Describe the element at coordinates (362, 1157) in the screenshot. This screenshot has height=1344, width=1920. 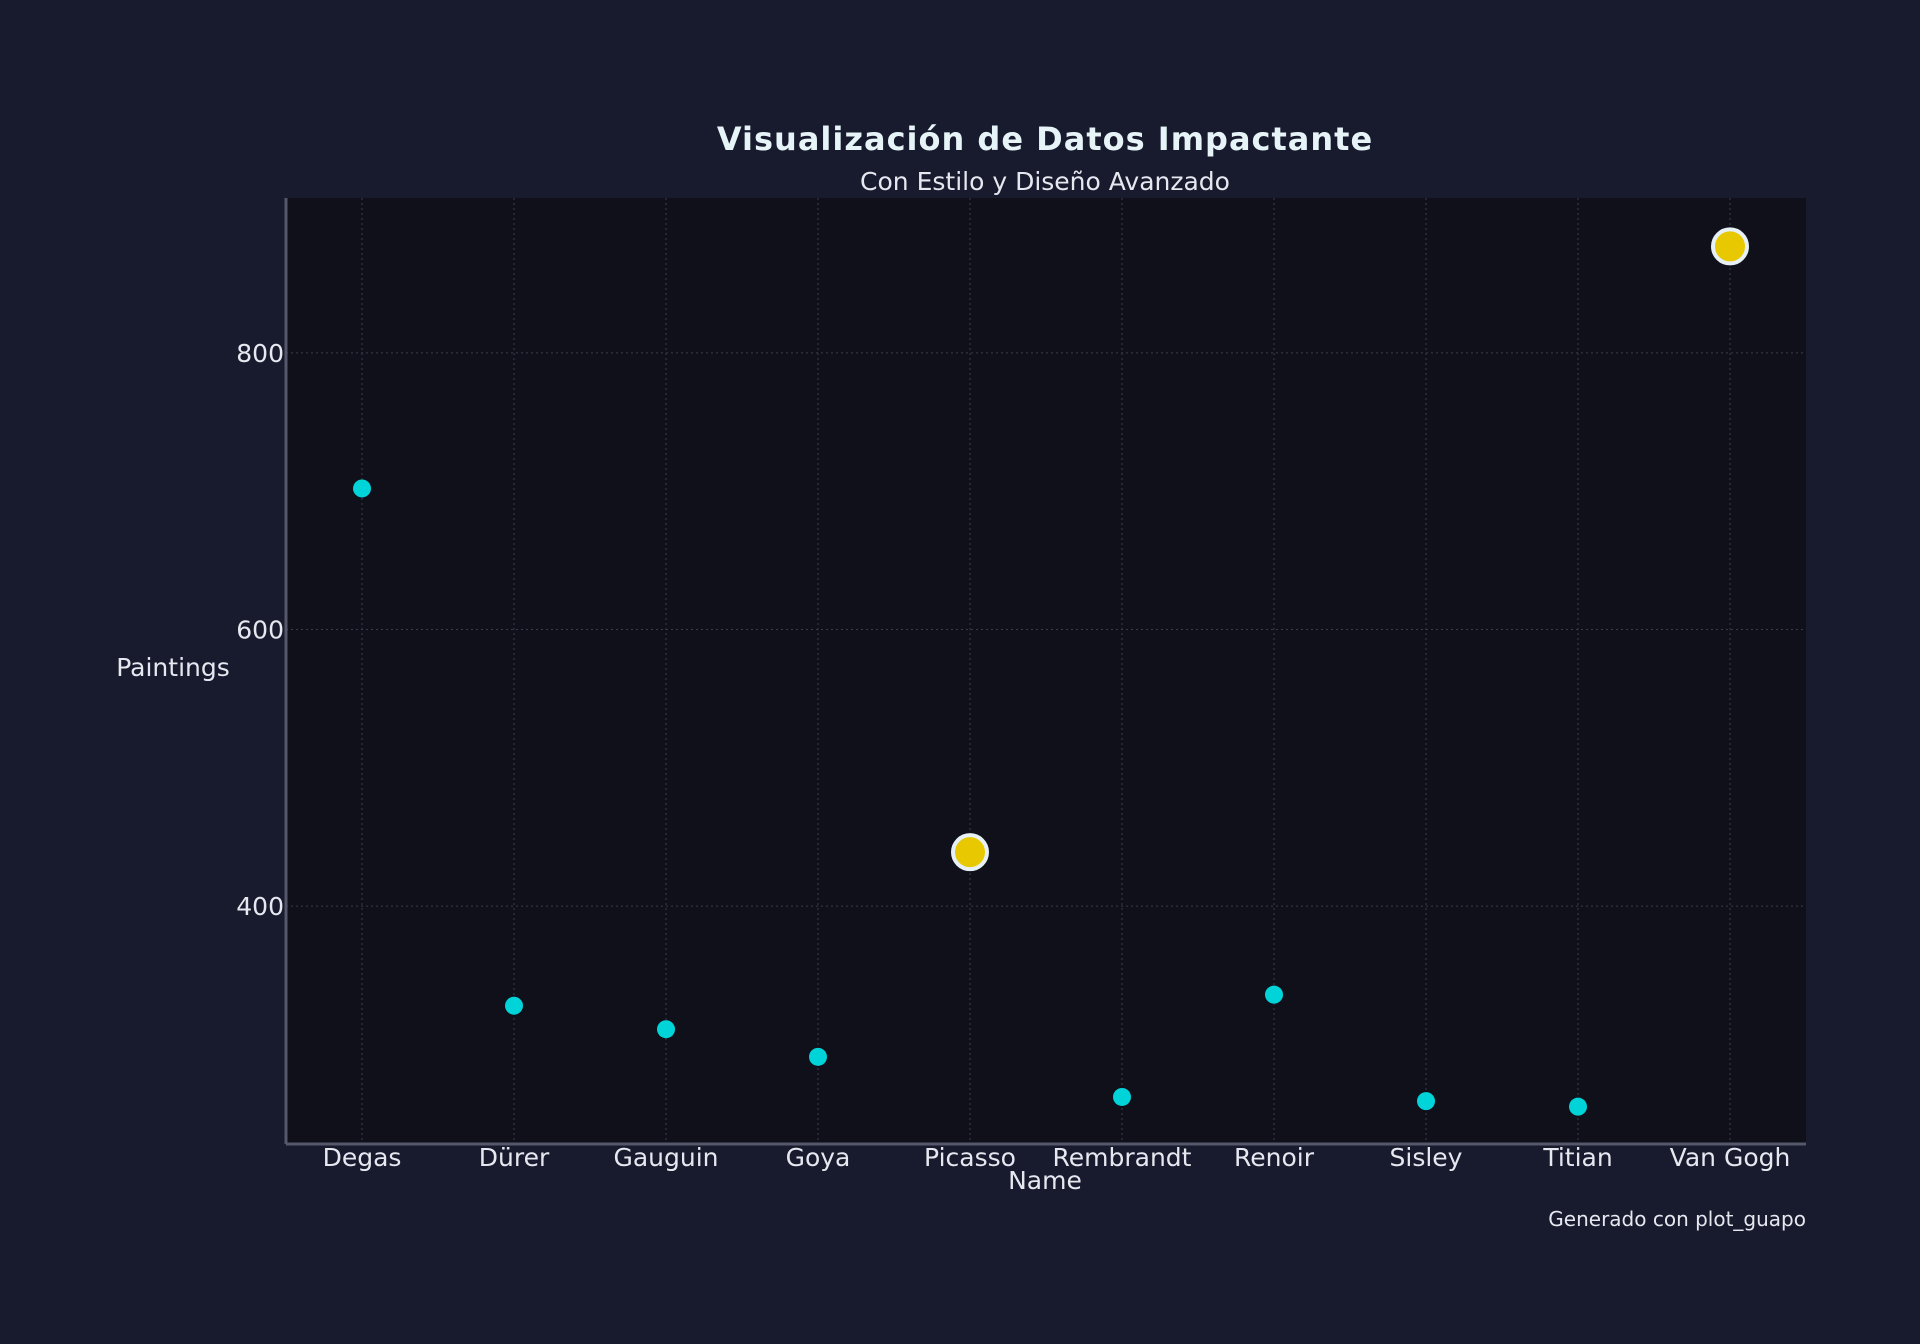
I see `x-tick-label: Degas` at that location.